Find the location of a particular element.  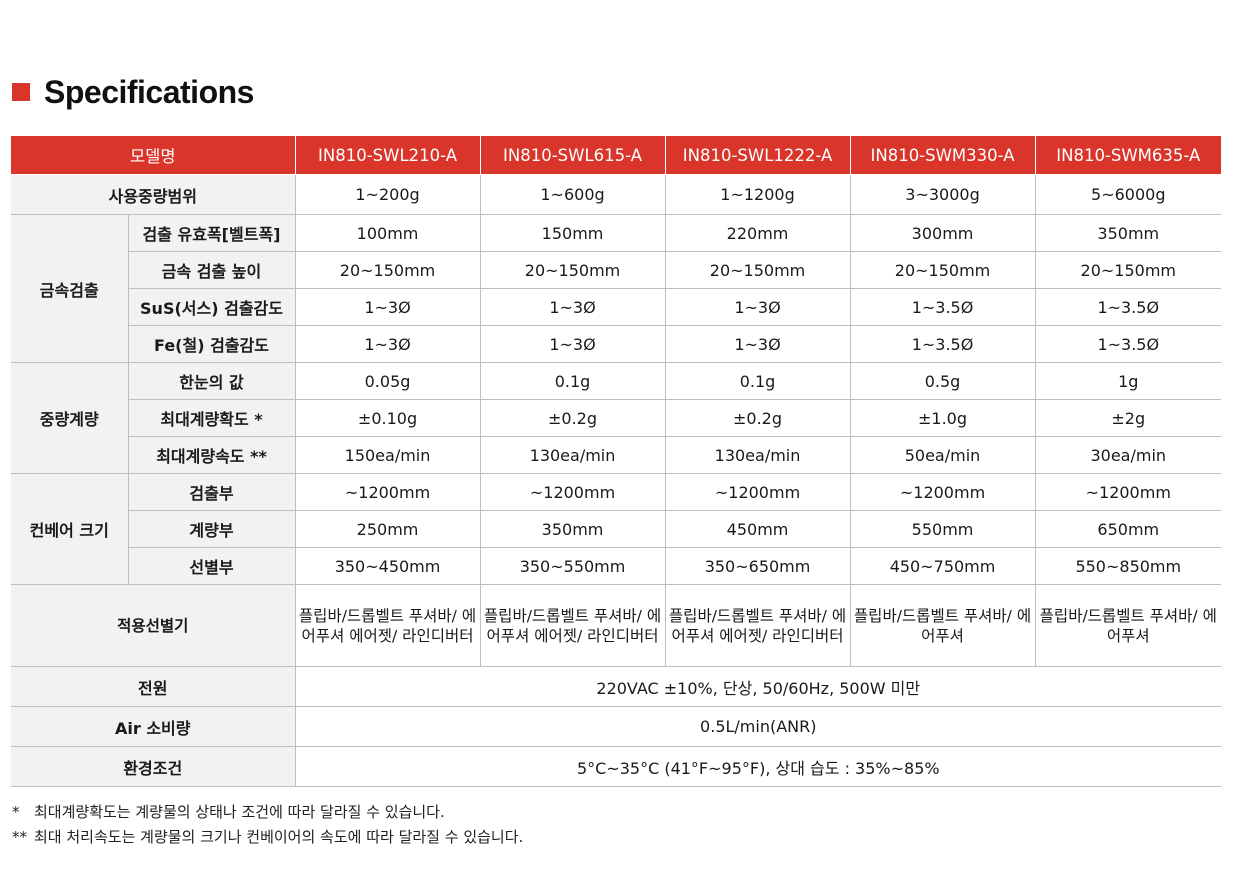

cell: ±0.10g is located at coordinates (387, 418).